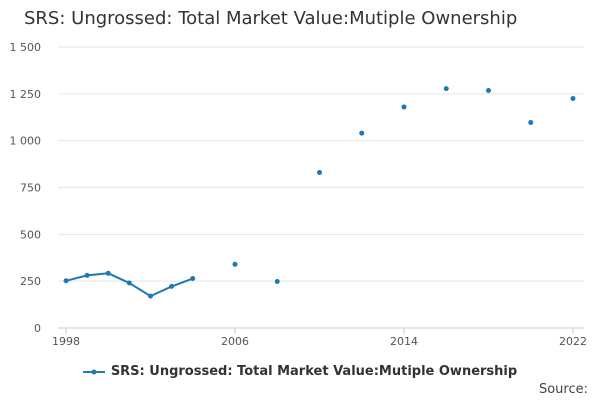 Image resolution: width=600 pixels, height=400 pixels. I want to click on source-label: Source:, so click(563, 389).